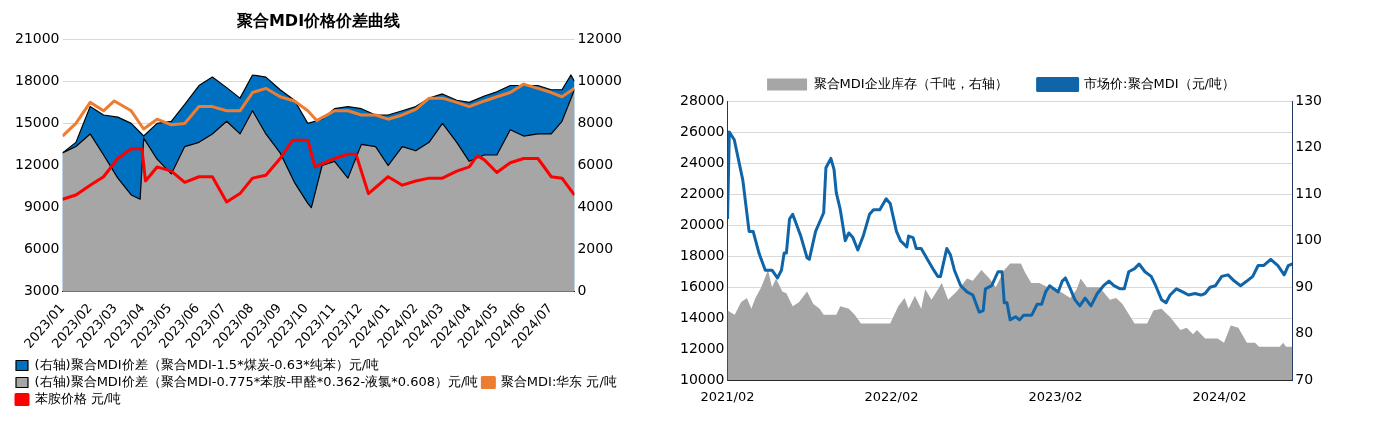 The image size is (1392, 424). Describe the element at coordinates (600, 37) in the screenshot. I see `y2-tick-label: 12000` at that location.